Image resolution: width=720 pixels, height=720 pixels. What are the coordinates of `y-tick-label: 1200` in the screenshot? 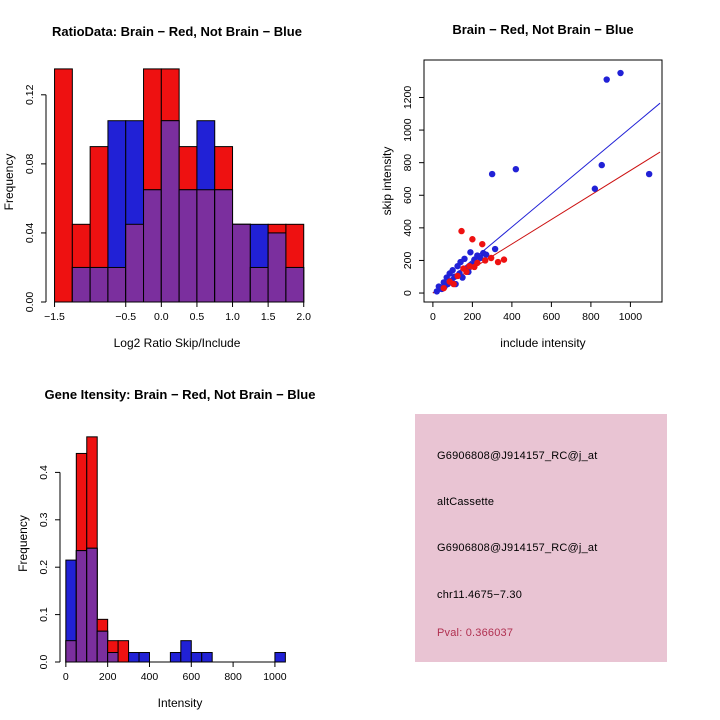 It's located at (408, 98).